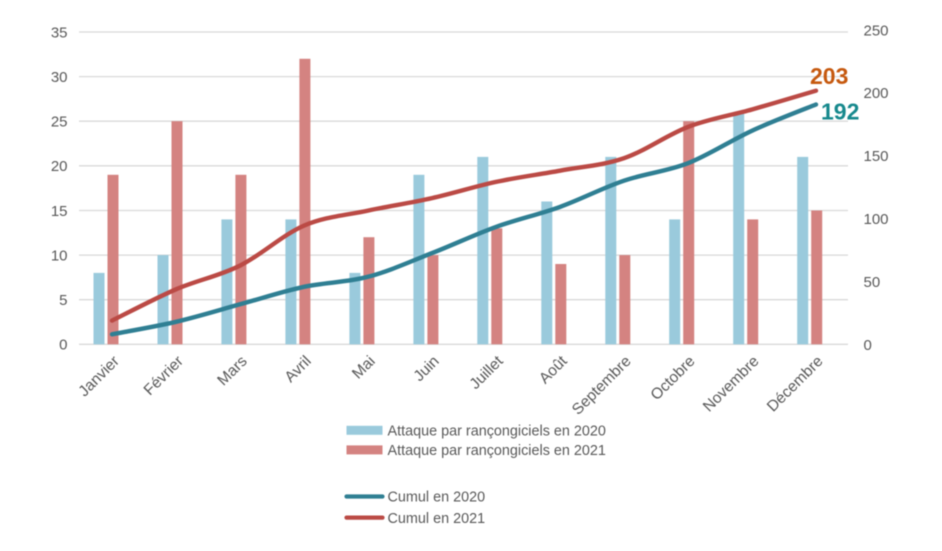 The width and height of the screenshot is (942, 551). Describe the element at coordinates (497, 432) in the screenshot. I see `svg-text:Attaque par rançongiciels en 2: Attaque par rançongiciels en 2020` at that location.